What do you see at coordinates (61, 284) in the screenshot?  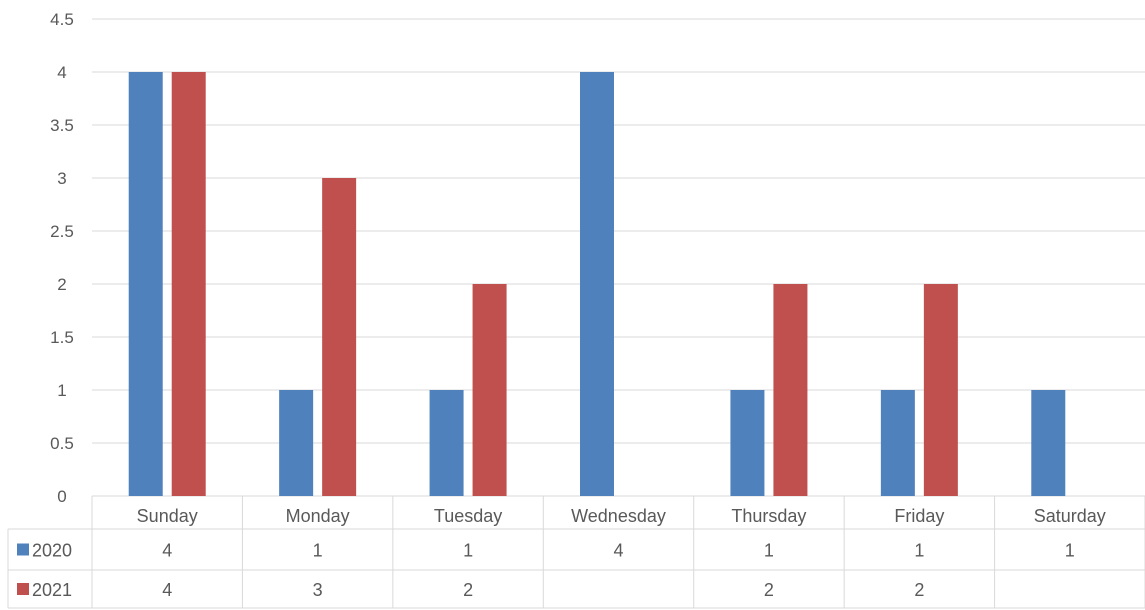 I see `y-tick-label: 2` at bounding box center [61, 284].